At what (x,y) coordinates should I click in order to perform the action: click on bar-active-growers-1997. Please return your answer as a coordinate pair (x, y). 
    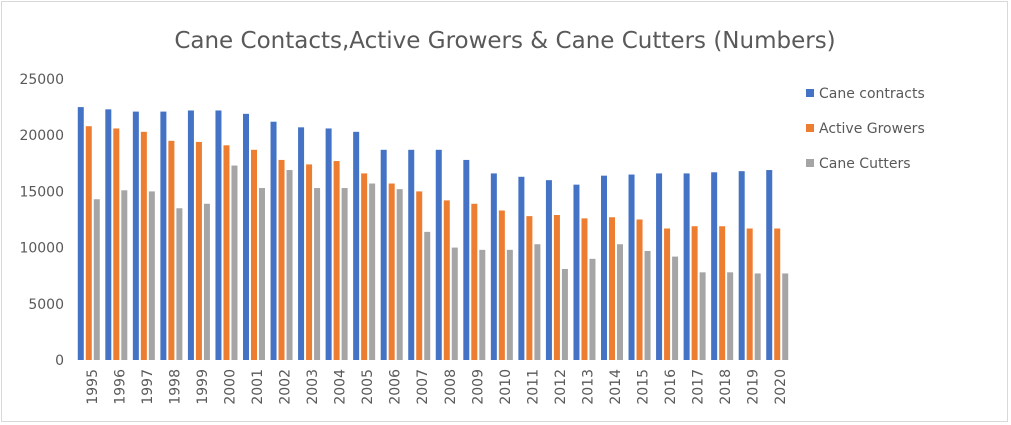
    Looking at the image, I should click on (143, 245).